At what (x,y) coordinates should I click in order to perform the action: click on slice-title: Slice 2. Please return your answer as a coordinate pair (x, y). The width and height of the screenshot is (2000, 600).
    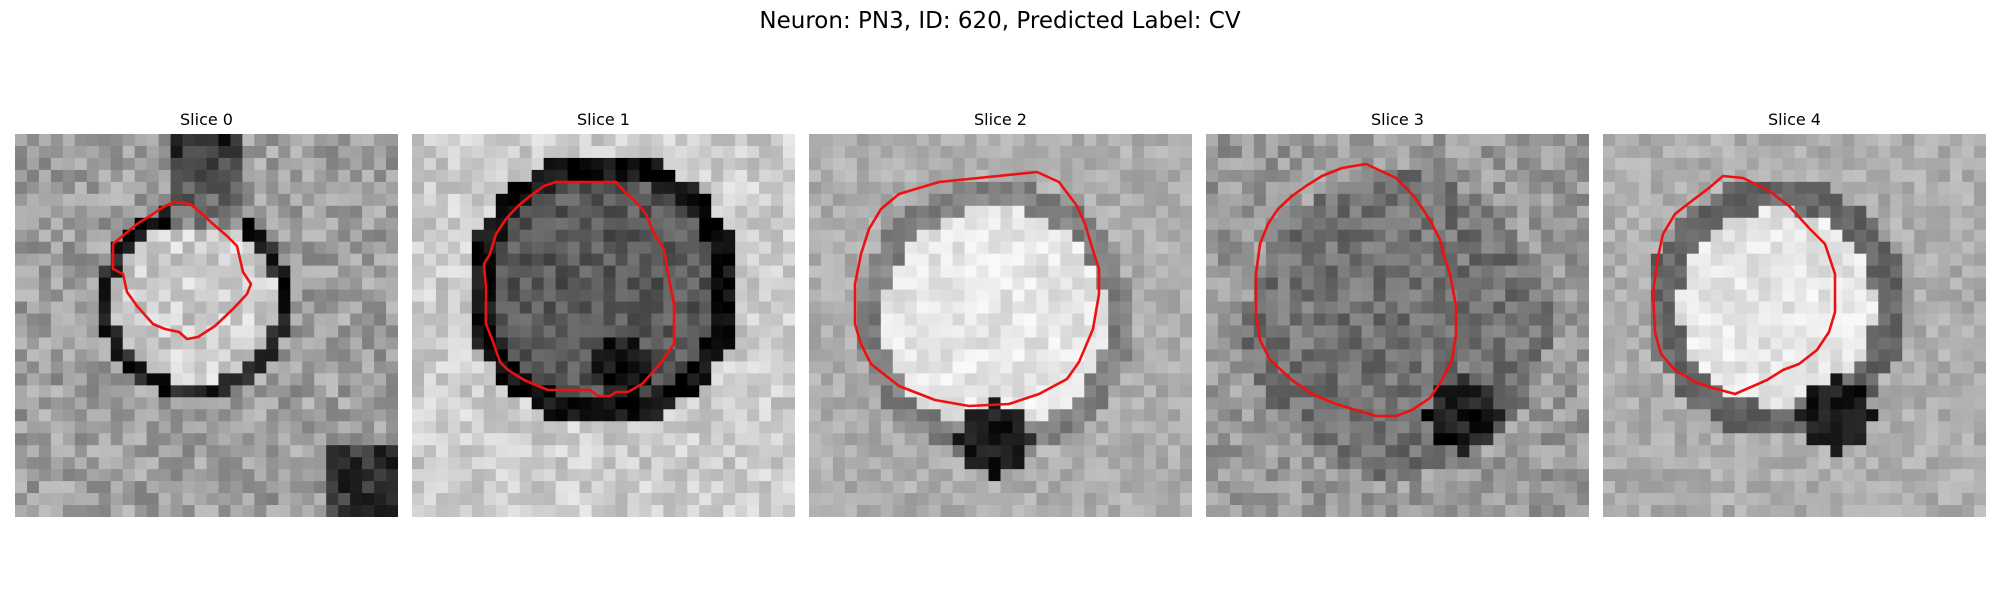
    Looking at the image, I should click on (1000, 119).